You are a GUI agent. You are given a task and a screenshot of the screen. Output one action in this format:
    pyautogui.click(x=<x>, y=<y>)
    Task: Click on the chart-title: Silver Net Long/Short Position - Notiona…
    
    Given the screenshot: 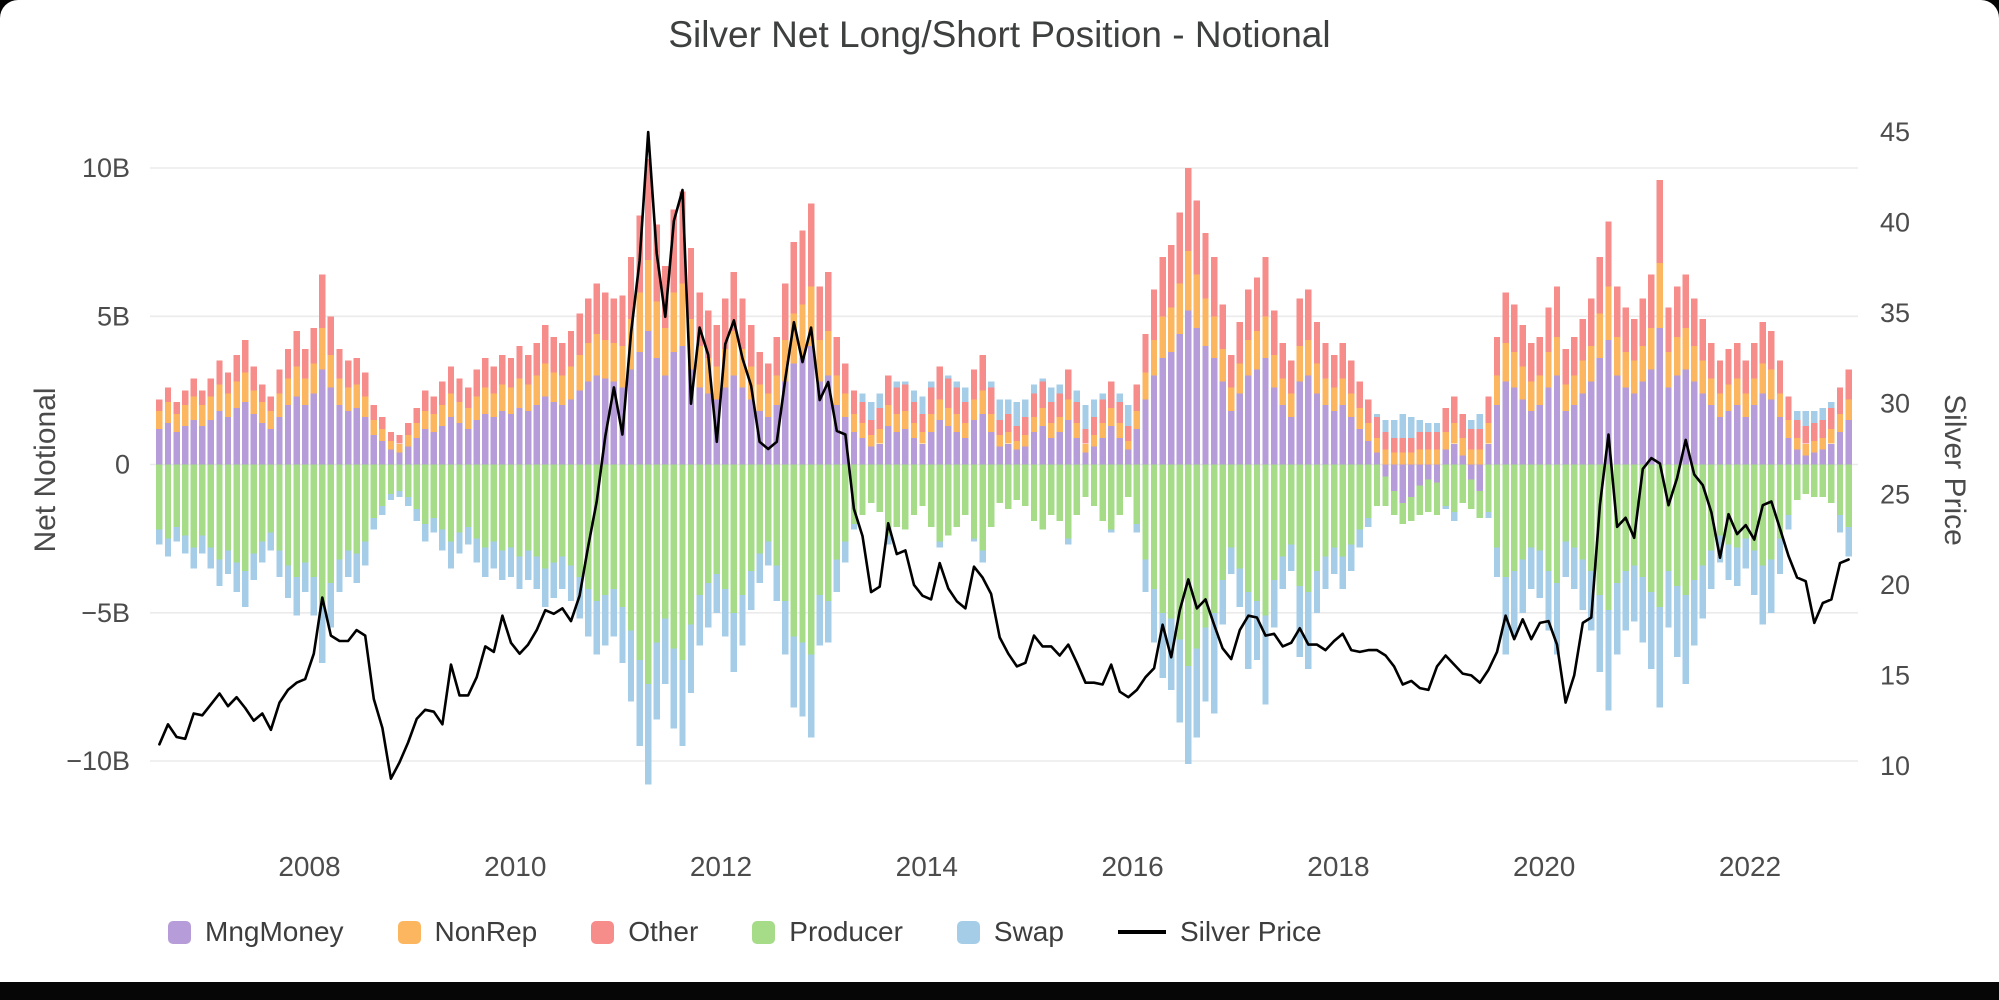 What is the action you would take?
    pyautogui.click(x=999, y=34)
    